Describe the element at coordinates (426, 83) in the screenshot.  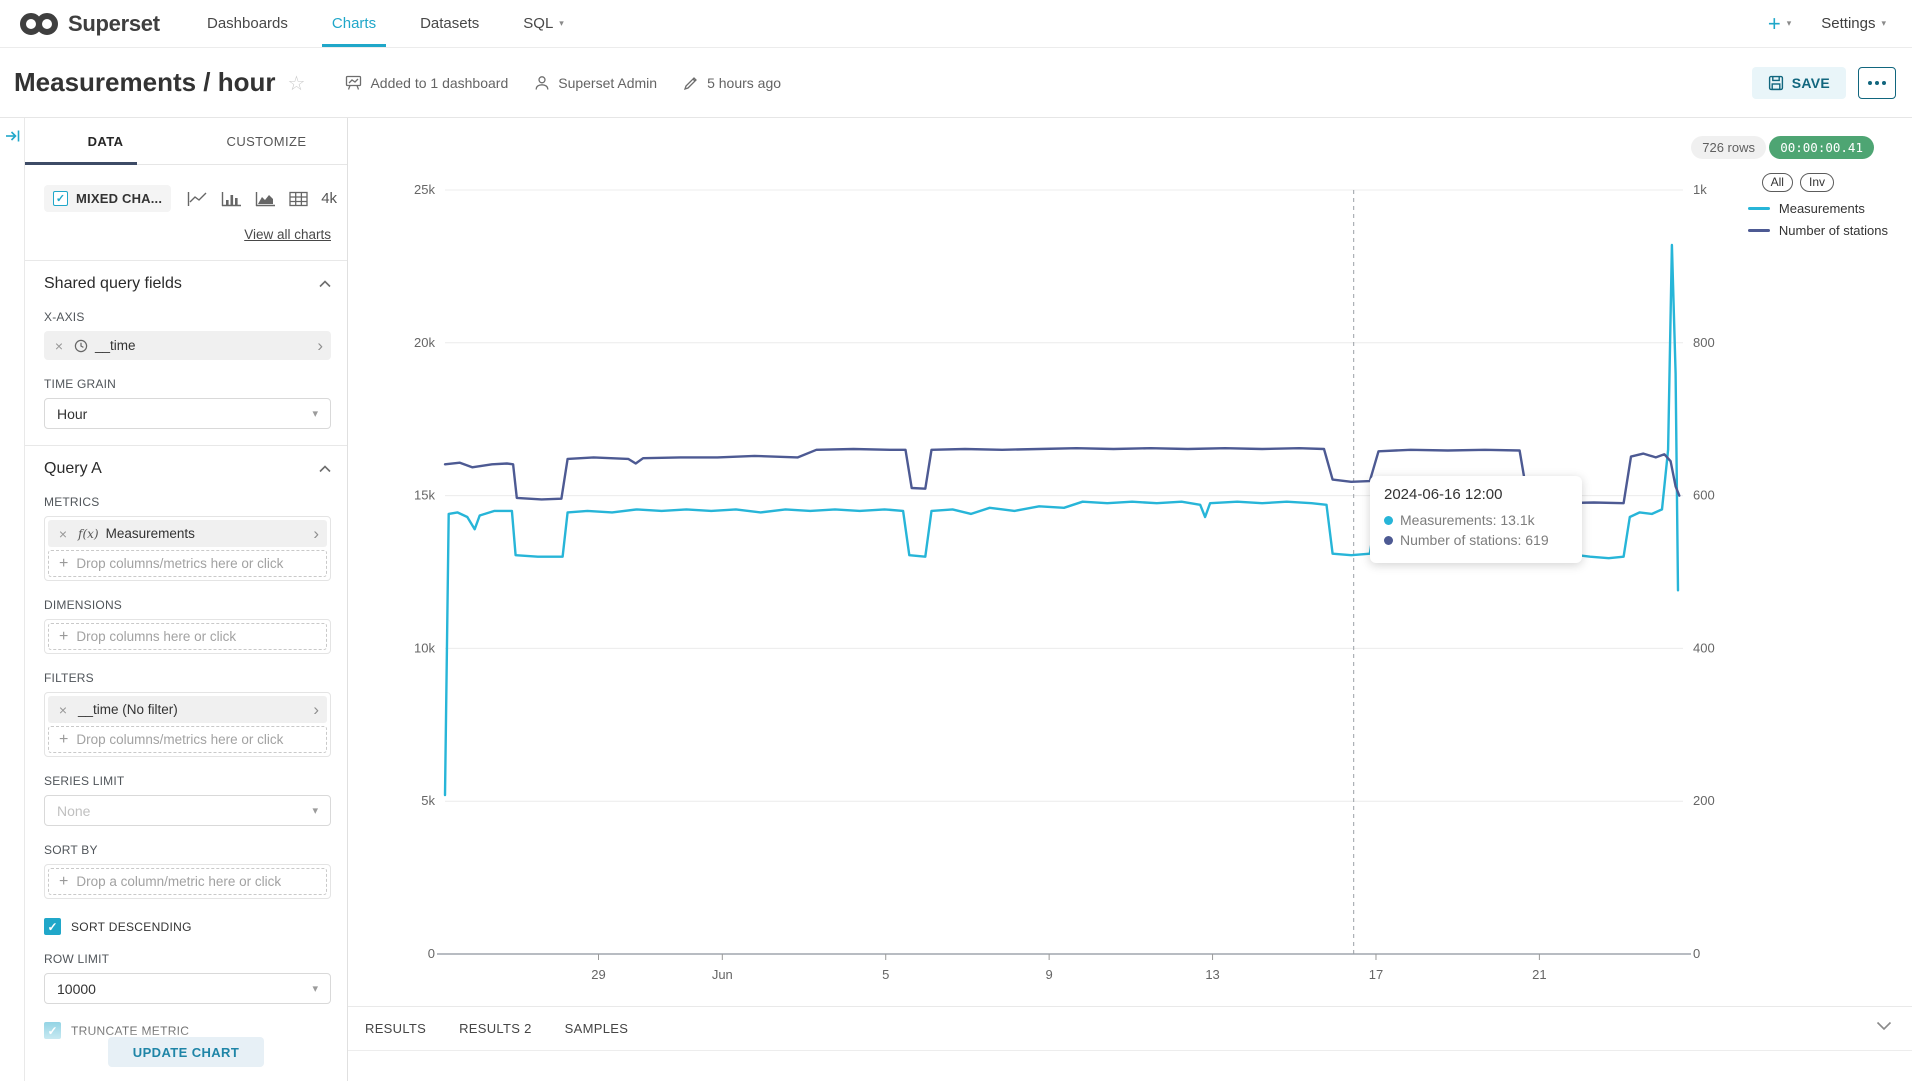
I see `meta-dashboard: Added to 1 dashboard` at that location.